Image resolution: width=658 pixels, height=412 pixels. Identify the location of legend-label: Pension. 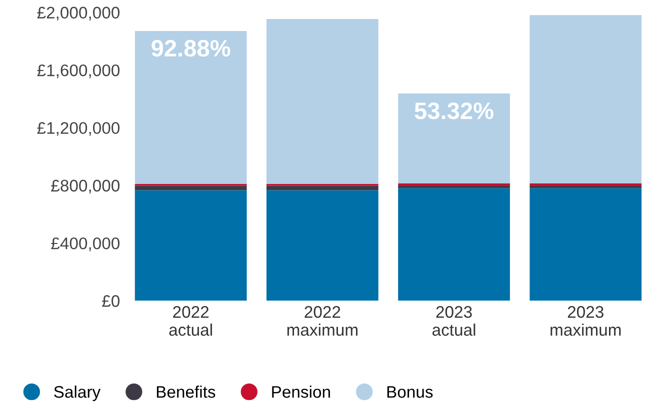
(301, 392).